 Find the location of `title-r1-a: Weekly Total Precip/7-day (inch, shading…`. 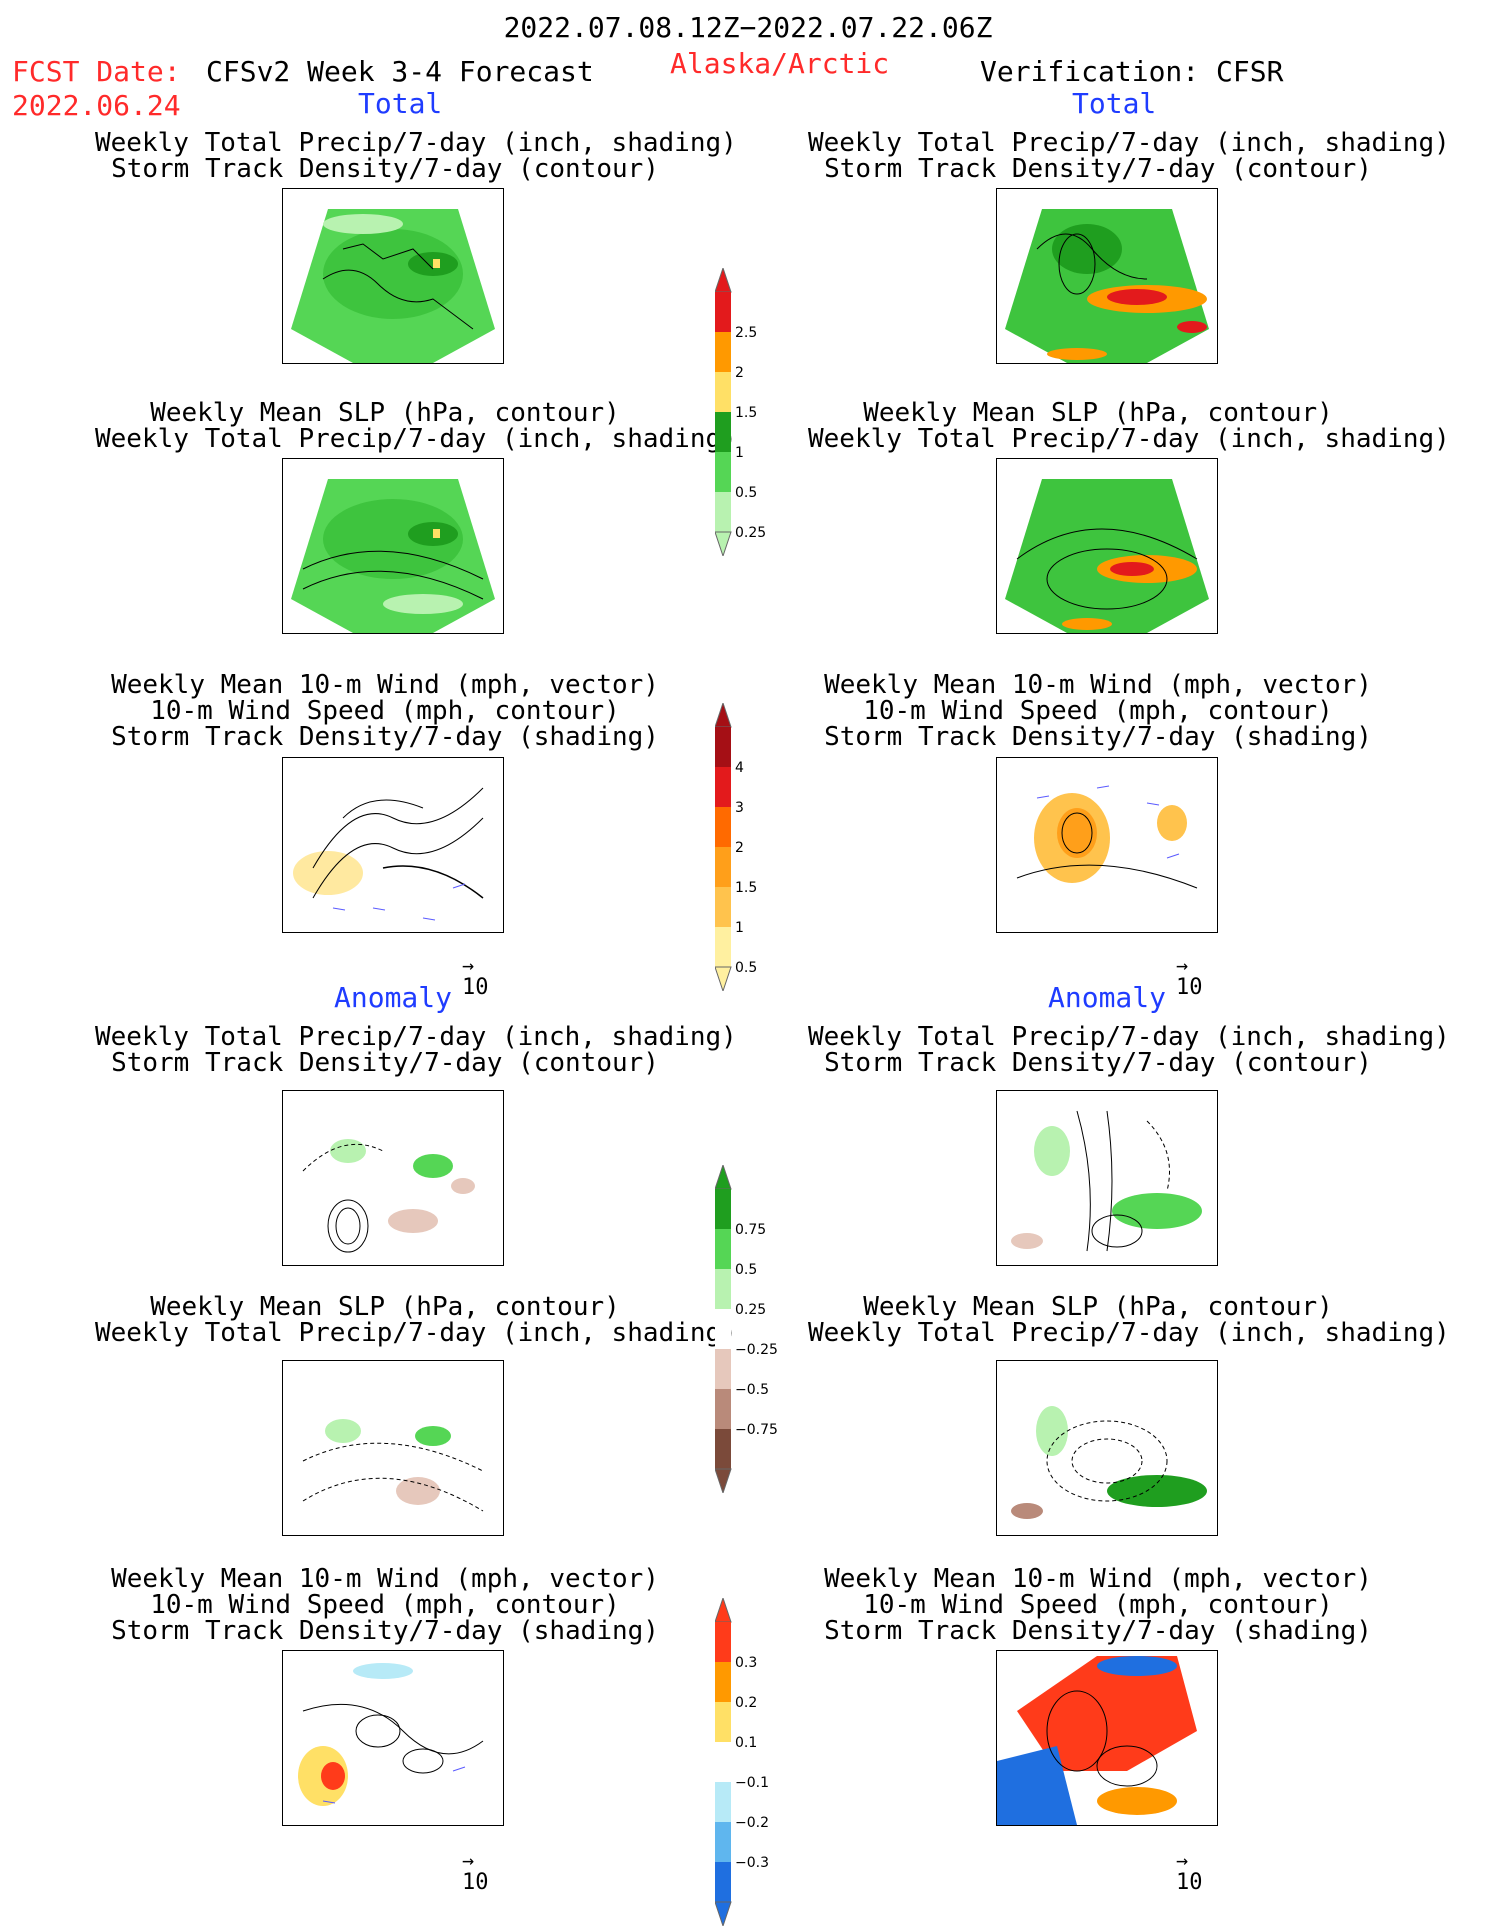

title-r1-a: Weekly Total Precip/7-day (inch, shading… is located at coordinates (1129, 143).